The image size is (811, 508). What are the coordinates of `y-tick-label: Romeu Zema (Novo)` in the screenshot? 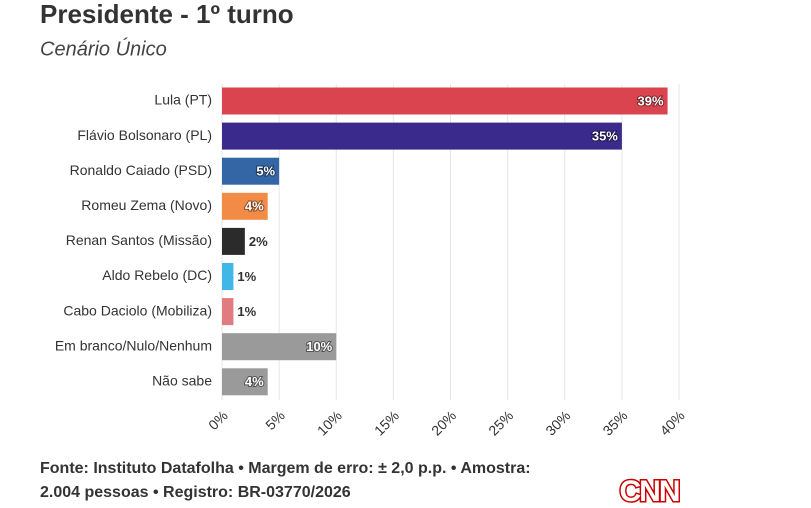 It's located at (146, 205).